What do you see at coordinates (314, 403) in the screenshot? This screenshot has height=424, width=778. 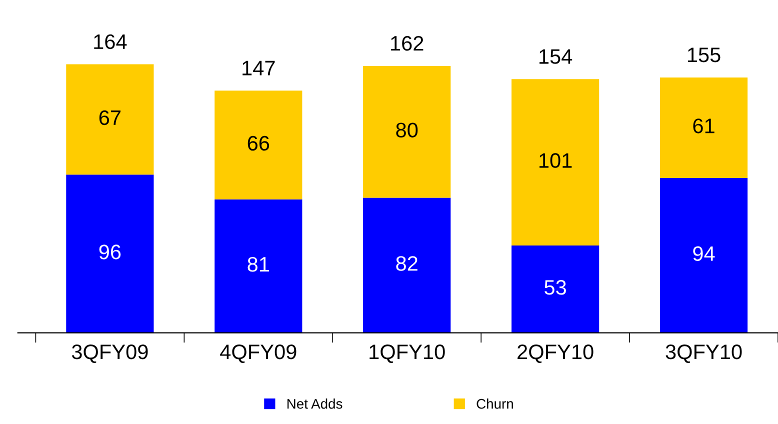 I see `legend-label: Net Adds` at bounding box center [314, 403].